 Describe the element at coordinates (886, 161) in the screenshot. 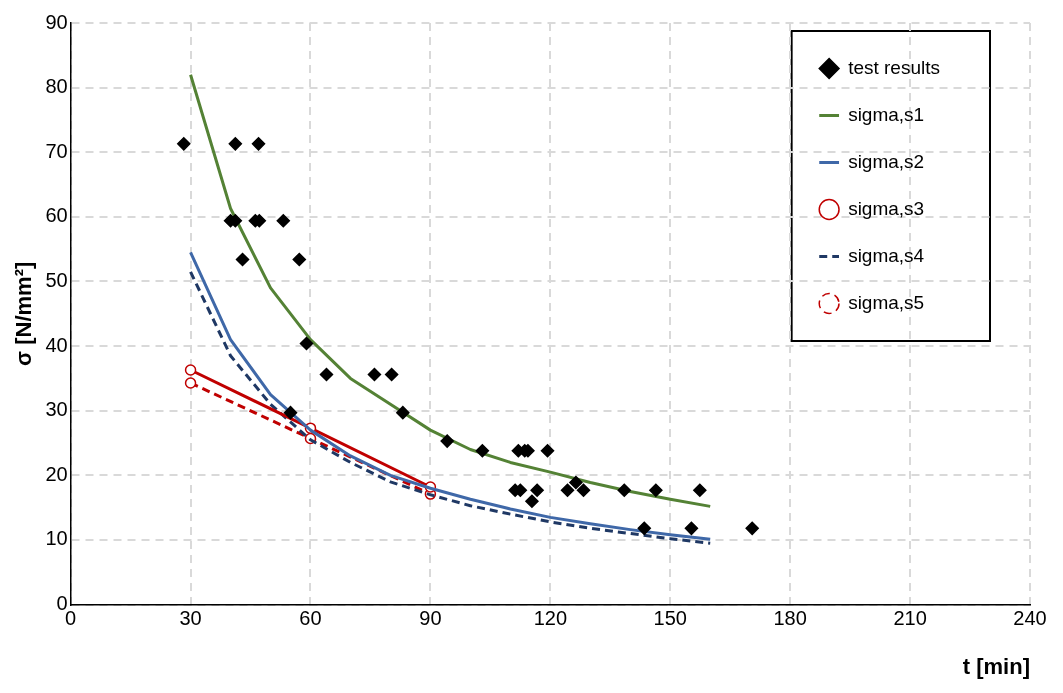

I see `legend-label: sigma,s2` at that location.